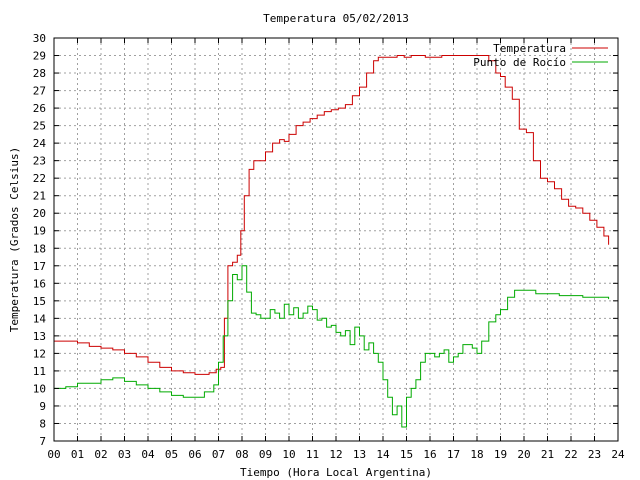  What do you see at coordinates (570, 454) in the screenshot?
I see `x-tick-label: 22` at bounding box center [570, 454].